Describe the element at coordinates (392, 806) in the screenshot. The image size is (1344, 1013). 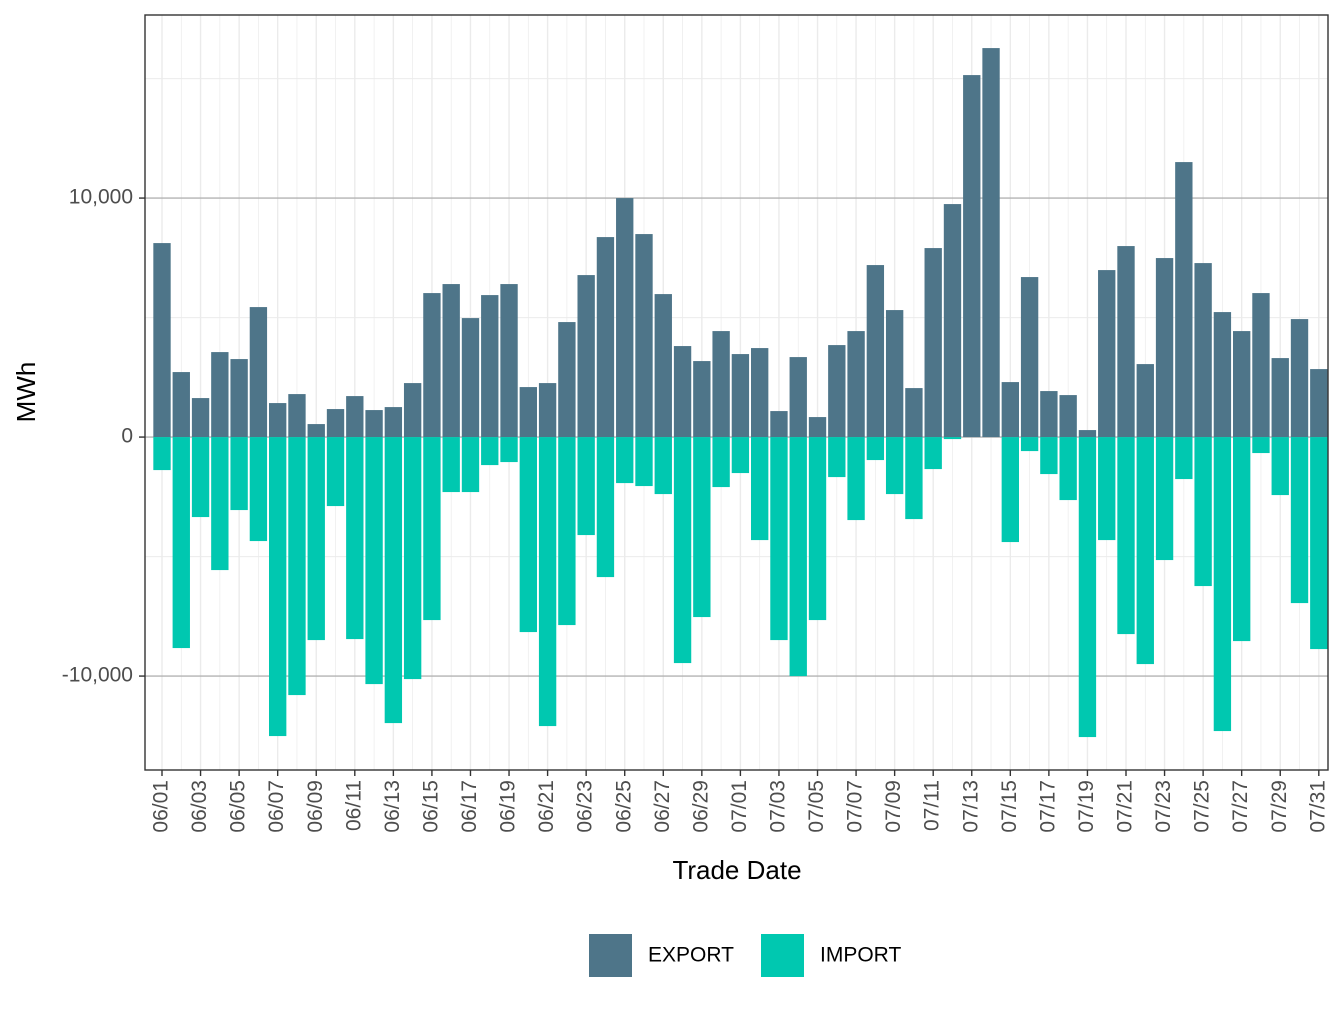
I see `x-tick-label: 06/13` at that location.